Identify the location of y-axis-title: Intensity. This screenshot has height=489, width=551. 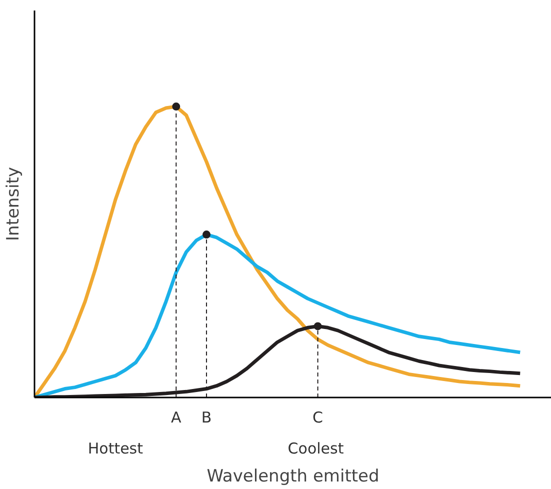
(14, 203).